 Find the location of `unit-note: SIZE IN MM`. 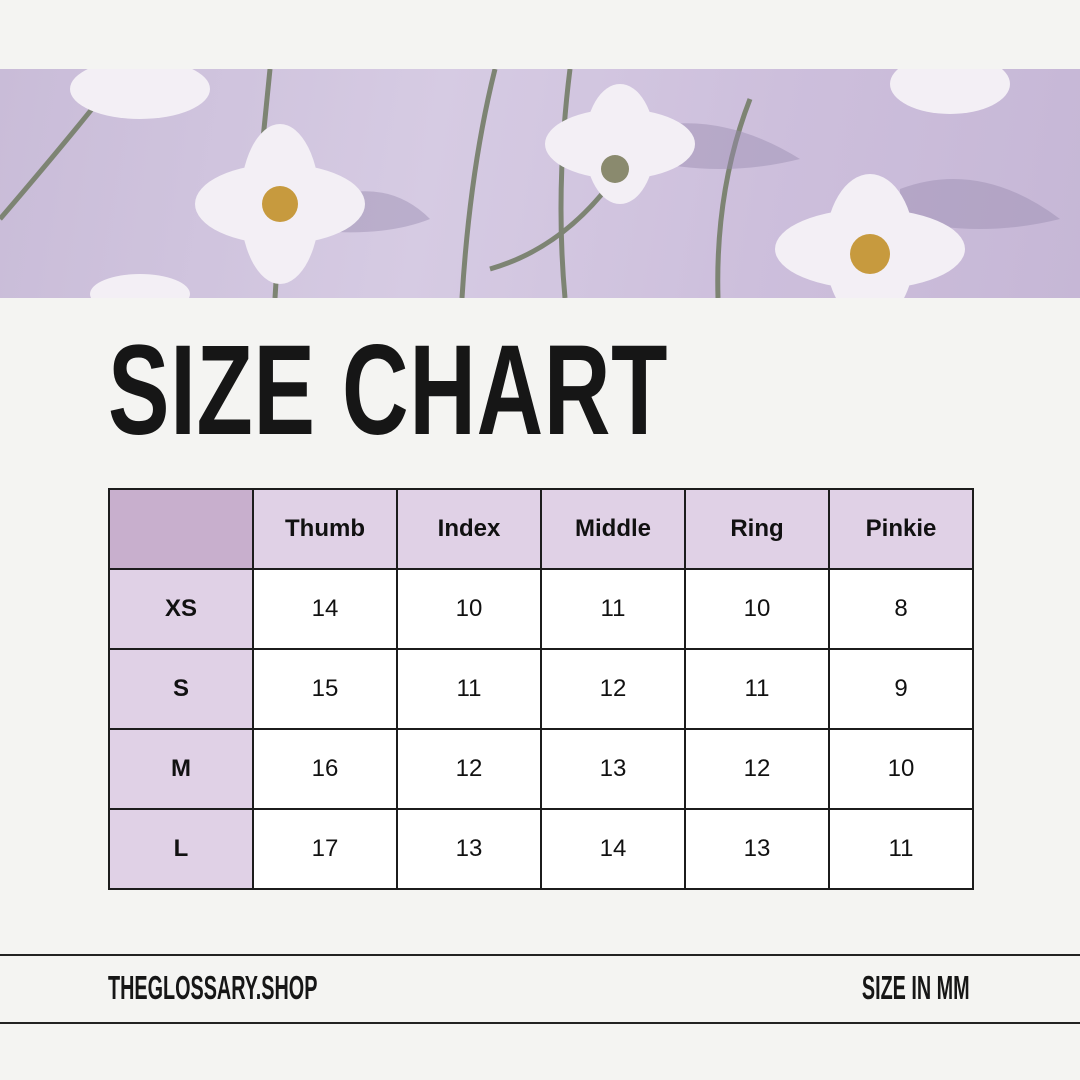

unit-note: SIZE IN MM is located at coordinates (916, 987).